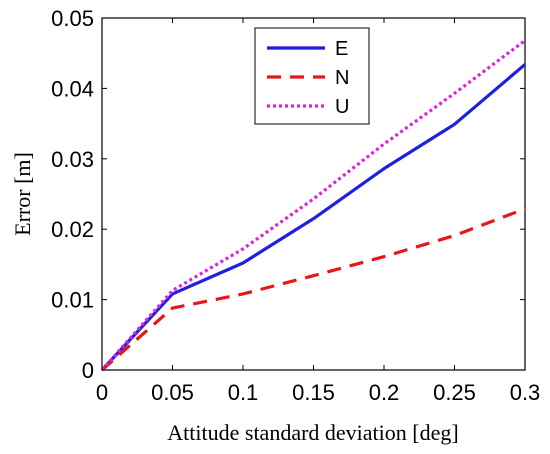 This screenshot has width=550, height=454. I want to click on y-tick-label: 0.04, so click(72, 88).